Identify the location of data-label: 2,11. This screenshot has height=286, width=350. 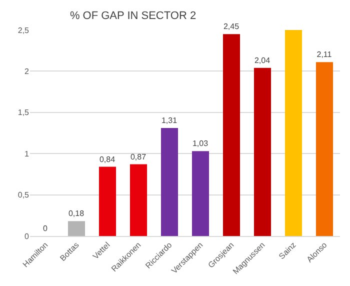
(324, 55).